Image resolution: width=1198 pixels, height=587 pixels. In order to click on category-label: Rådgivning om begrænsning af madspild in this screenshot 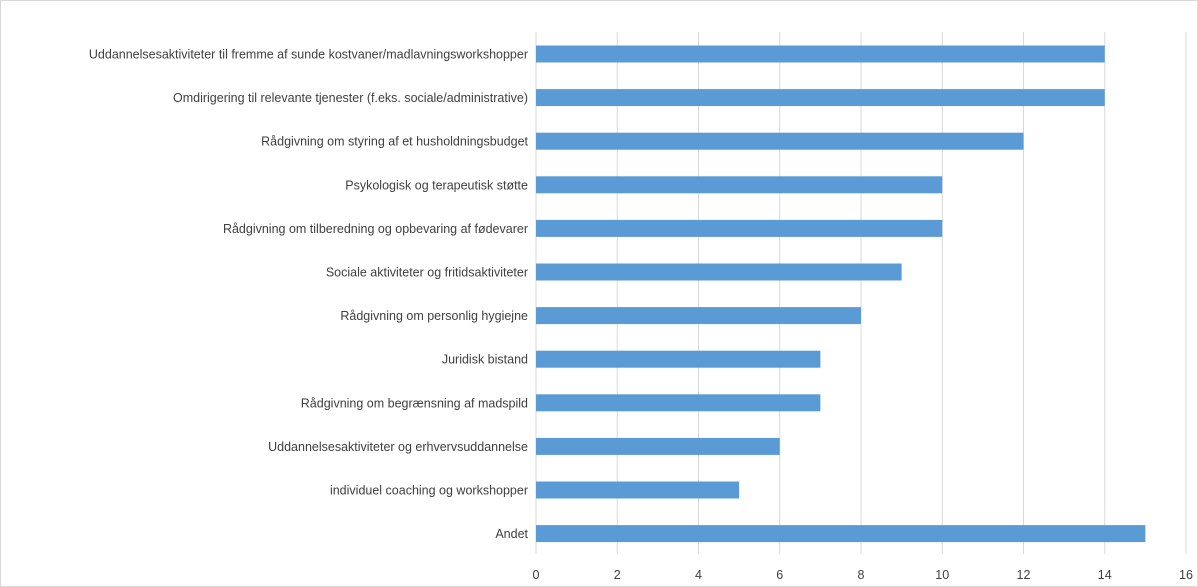, I will do `click(414, 403)`.